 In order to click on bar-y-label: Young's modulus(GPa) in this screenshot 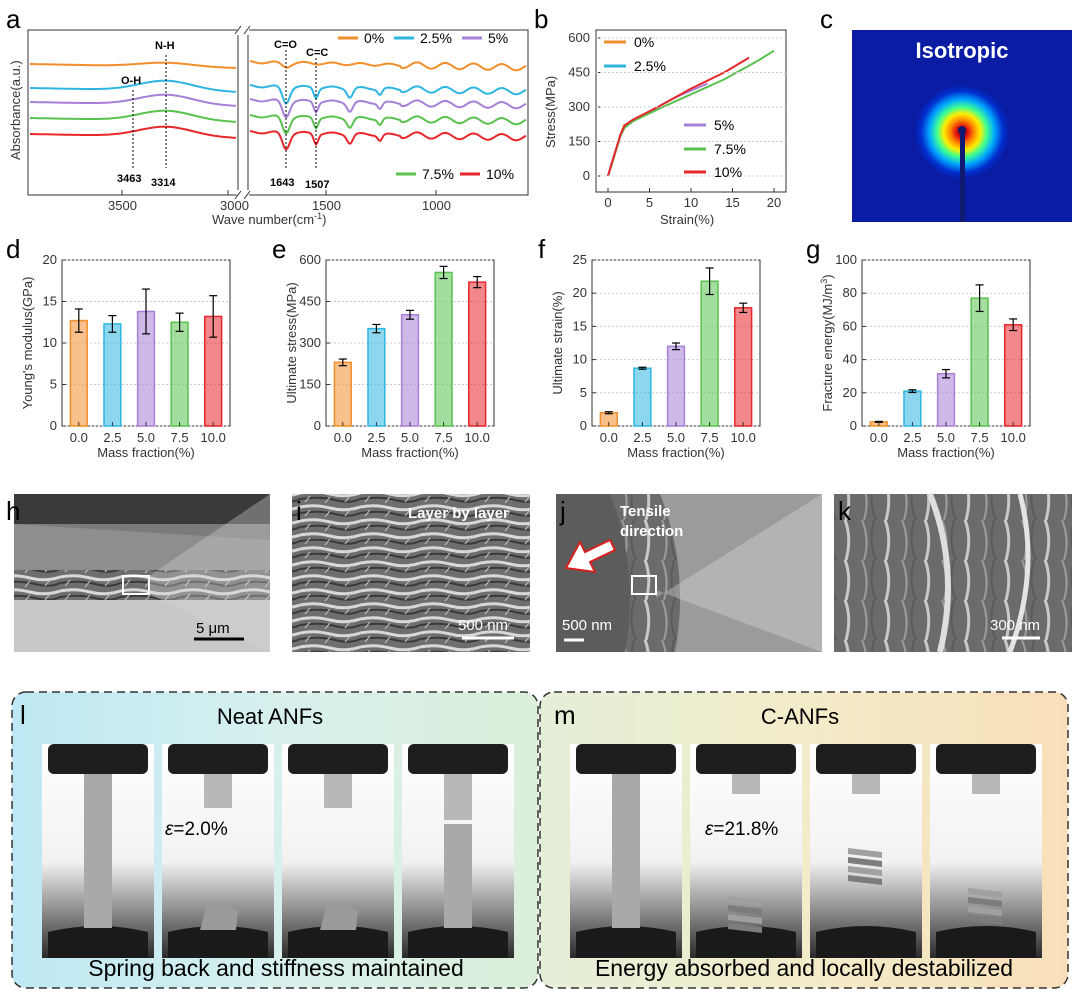, I will do `click(27, 343)`.